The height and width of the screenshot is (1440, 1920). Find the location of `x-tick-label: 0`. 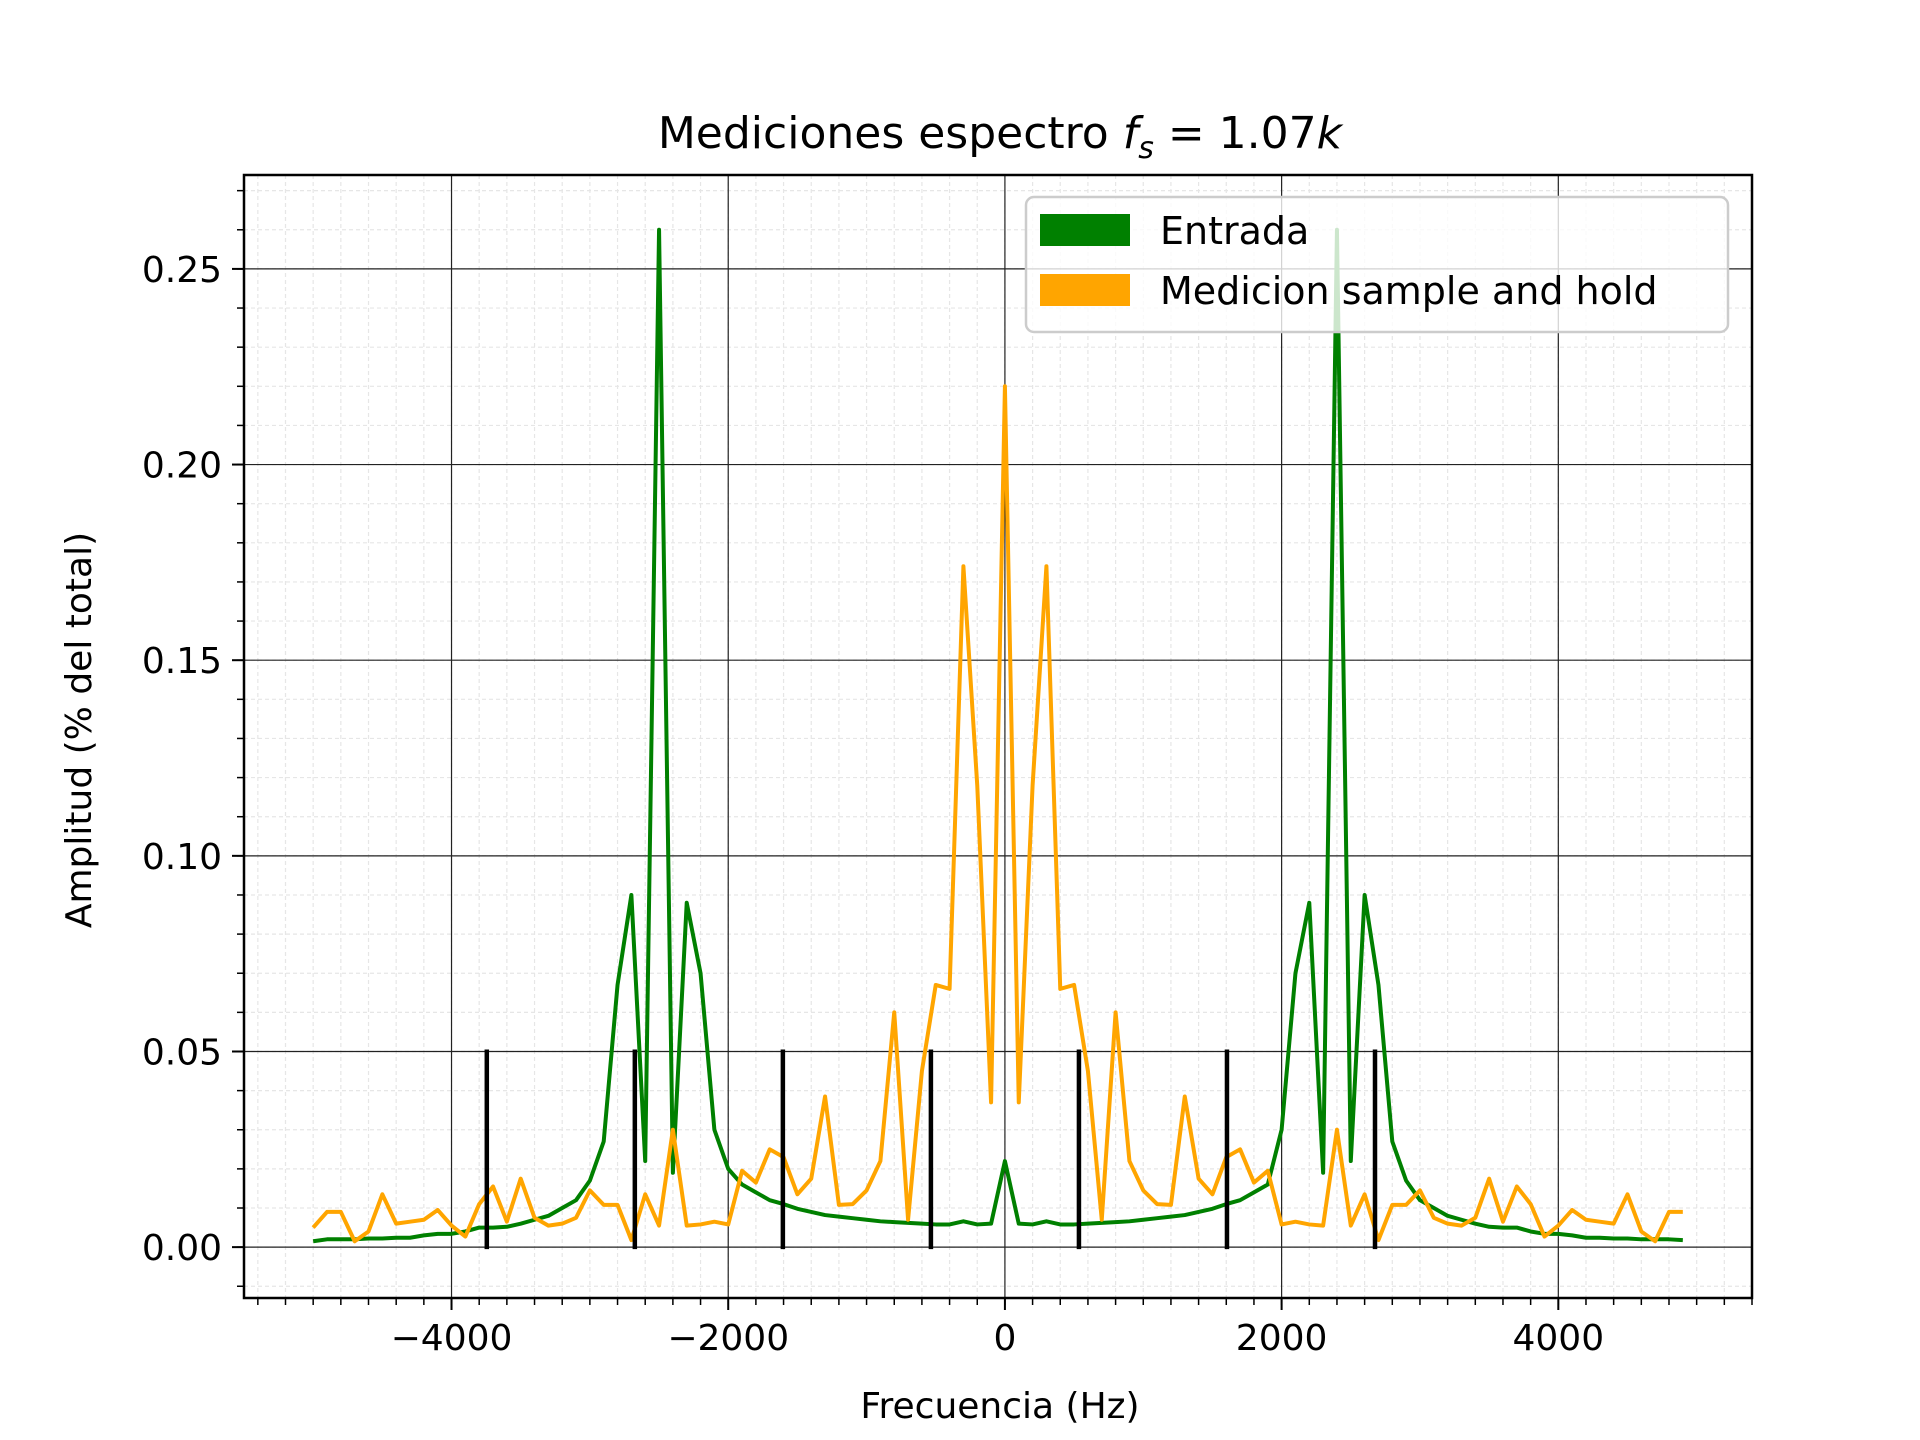

x-tick-label: 0 is located at coordinates (1004, 1338).